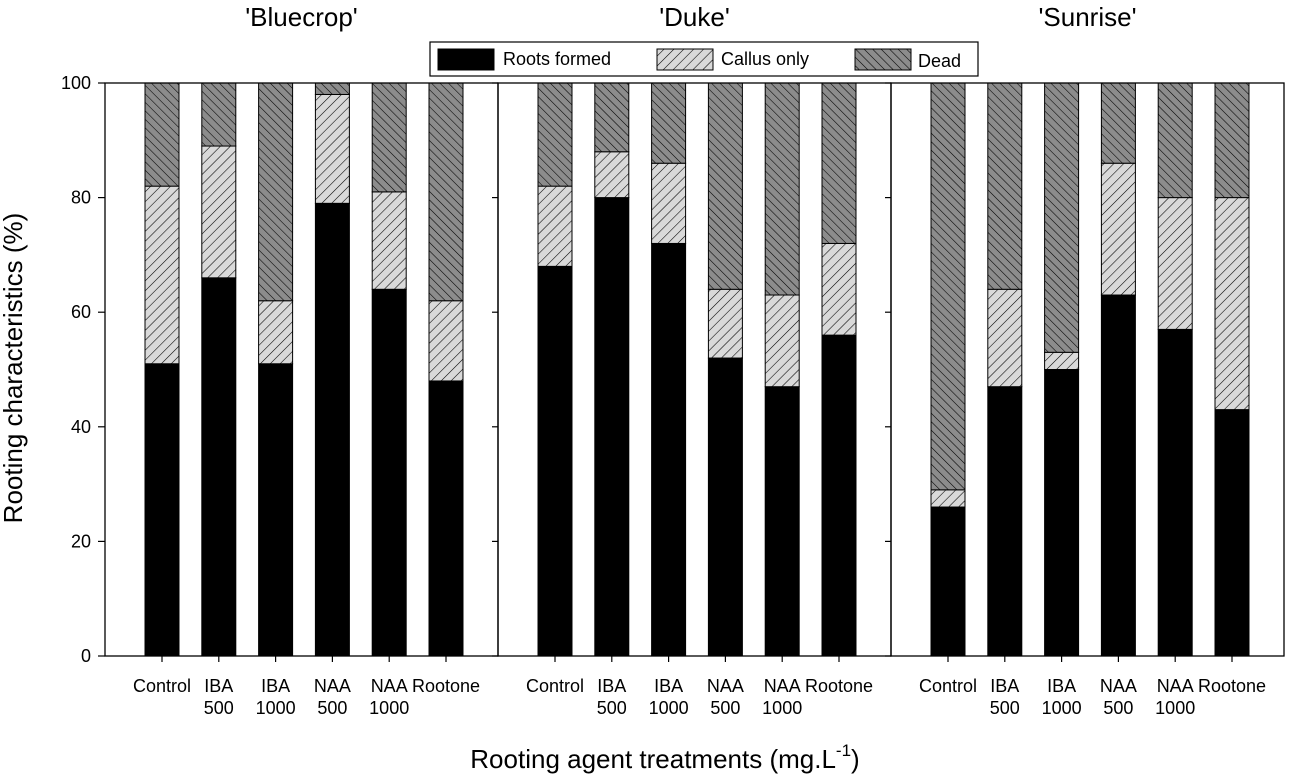 The height and width of the screenshot is (781, 1291). I want to click on x-tick-label-2-3-0: NAA, so click(1118, 686).